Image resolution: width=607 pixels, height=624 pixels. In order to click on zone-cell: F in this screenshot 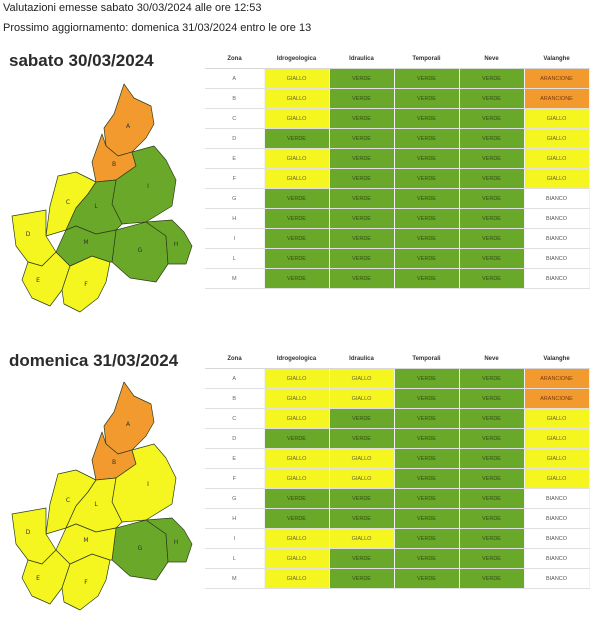, I will do `click(235, 478)`.